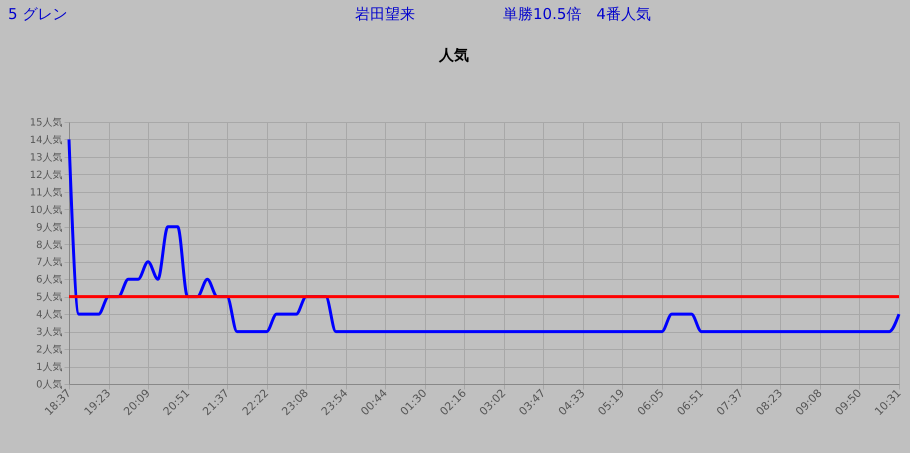  Describe the element at coordinates (46, 123) in the screenshot. I see `y-tick-label: 15人気` at that location.